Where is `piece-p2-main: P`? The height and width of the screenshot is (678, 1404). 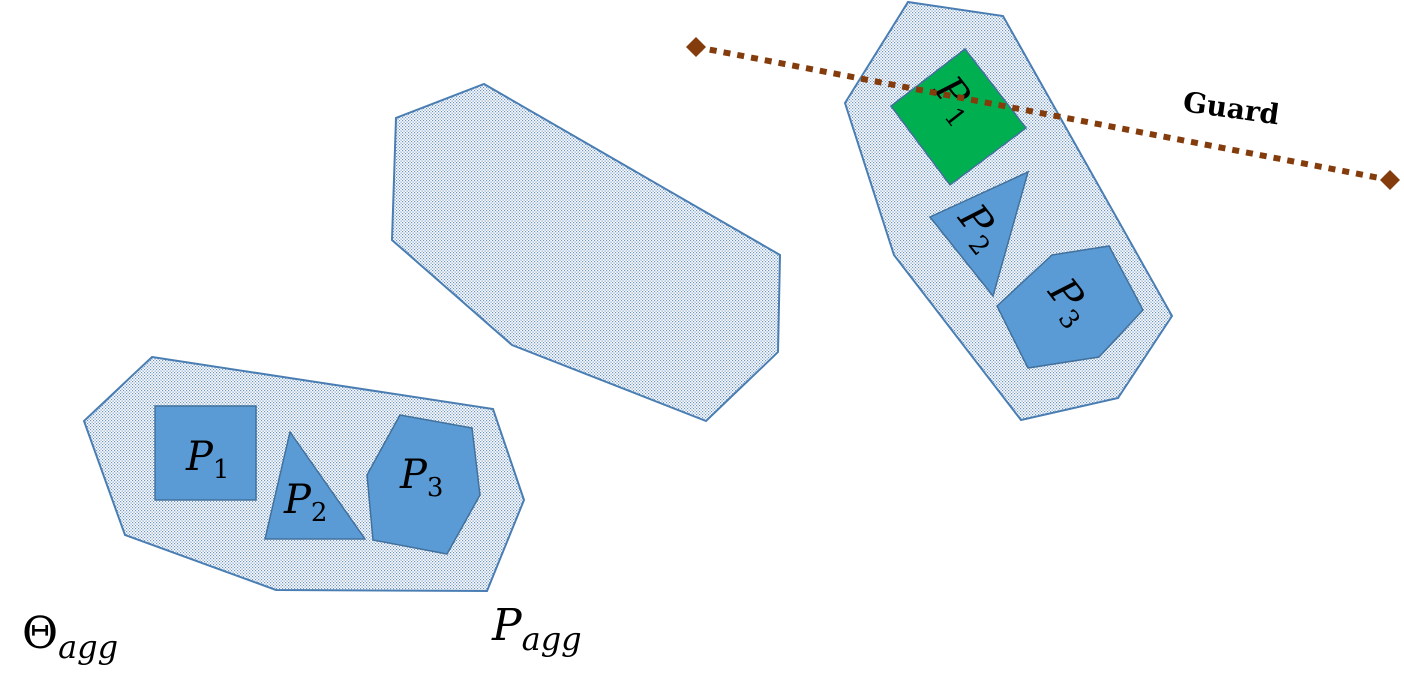
piece-p2-main: P is located at coordinates (297, 500).